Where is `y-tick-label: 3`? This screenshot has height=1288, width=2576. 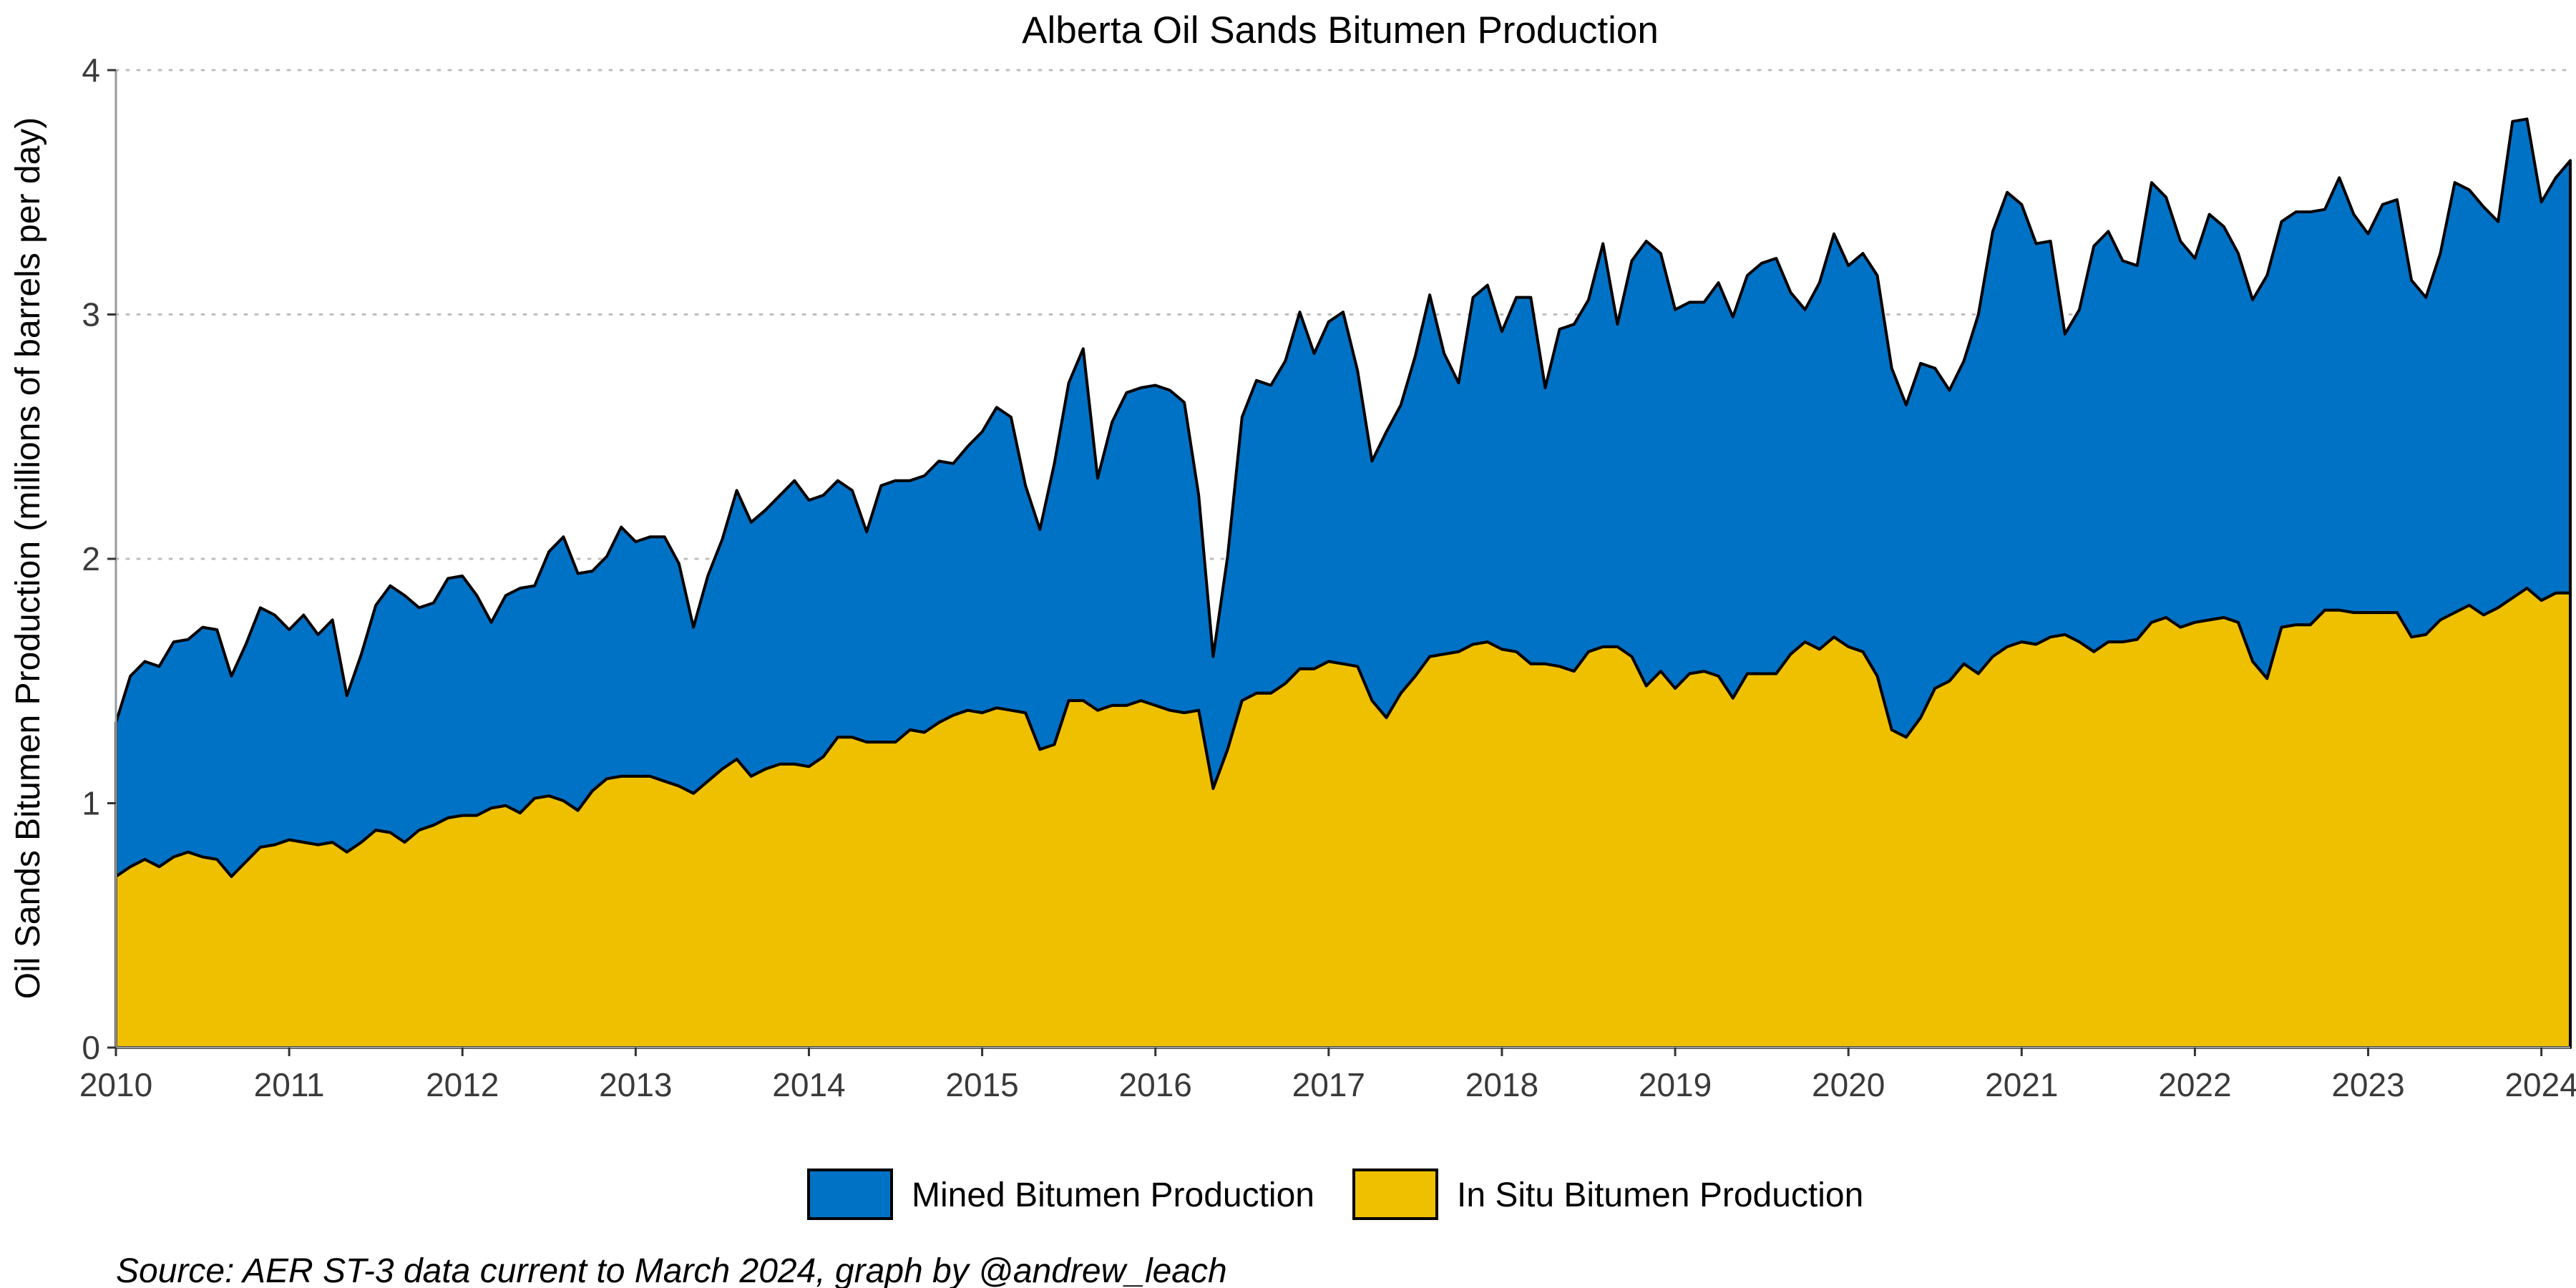
y-tick-label: 3 is located at coordinates (91, 314).